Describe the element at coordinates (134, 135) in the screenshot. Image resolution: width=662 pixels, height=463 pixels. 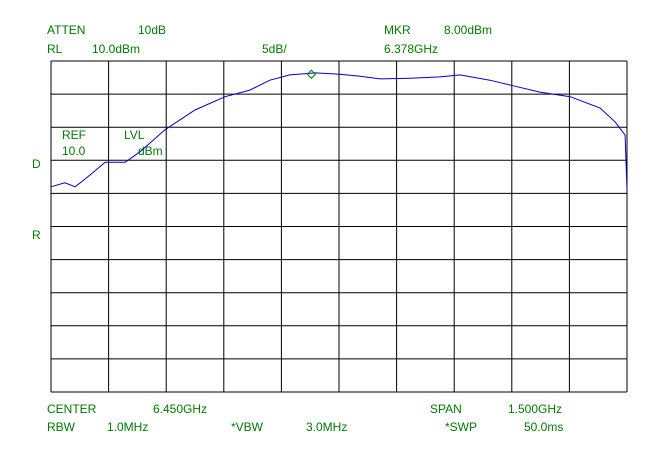
I see `label: LVL` at that location.